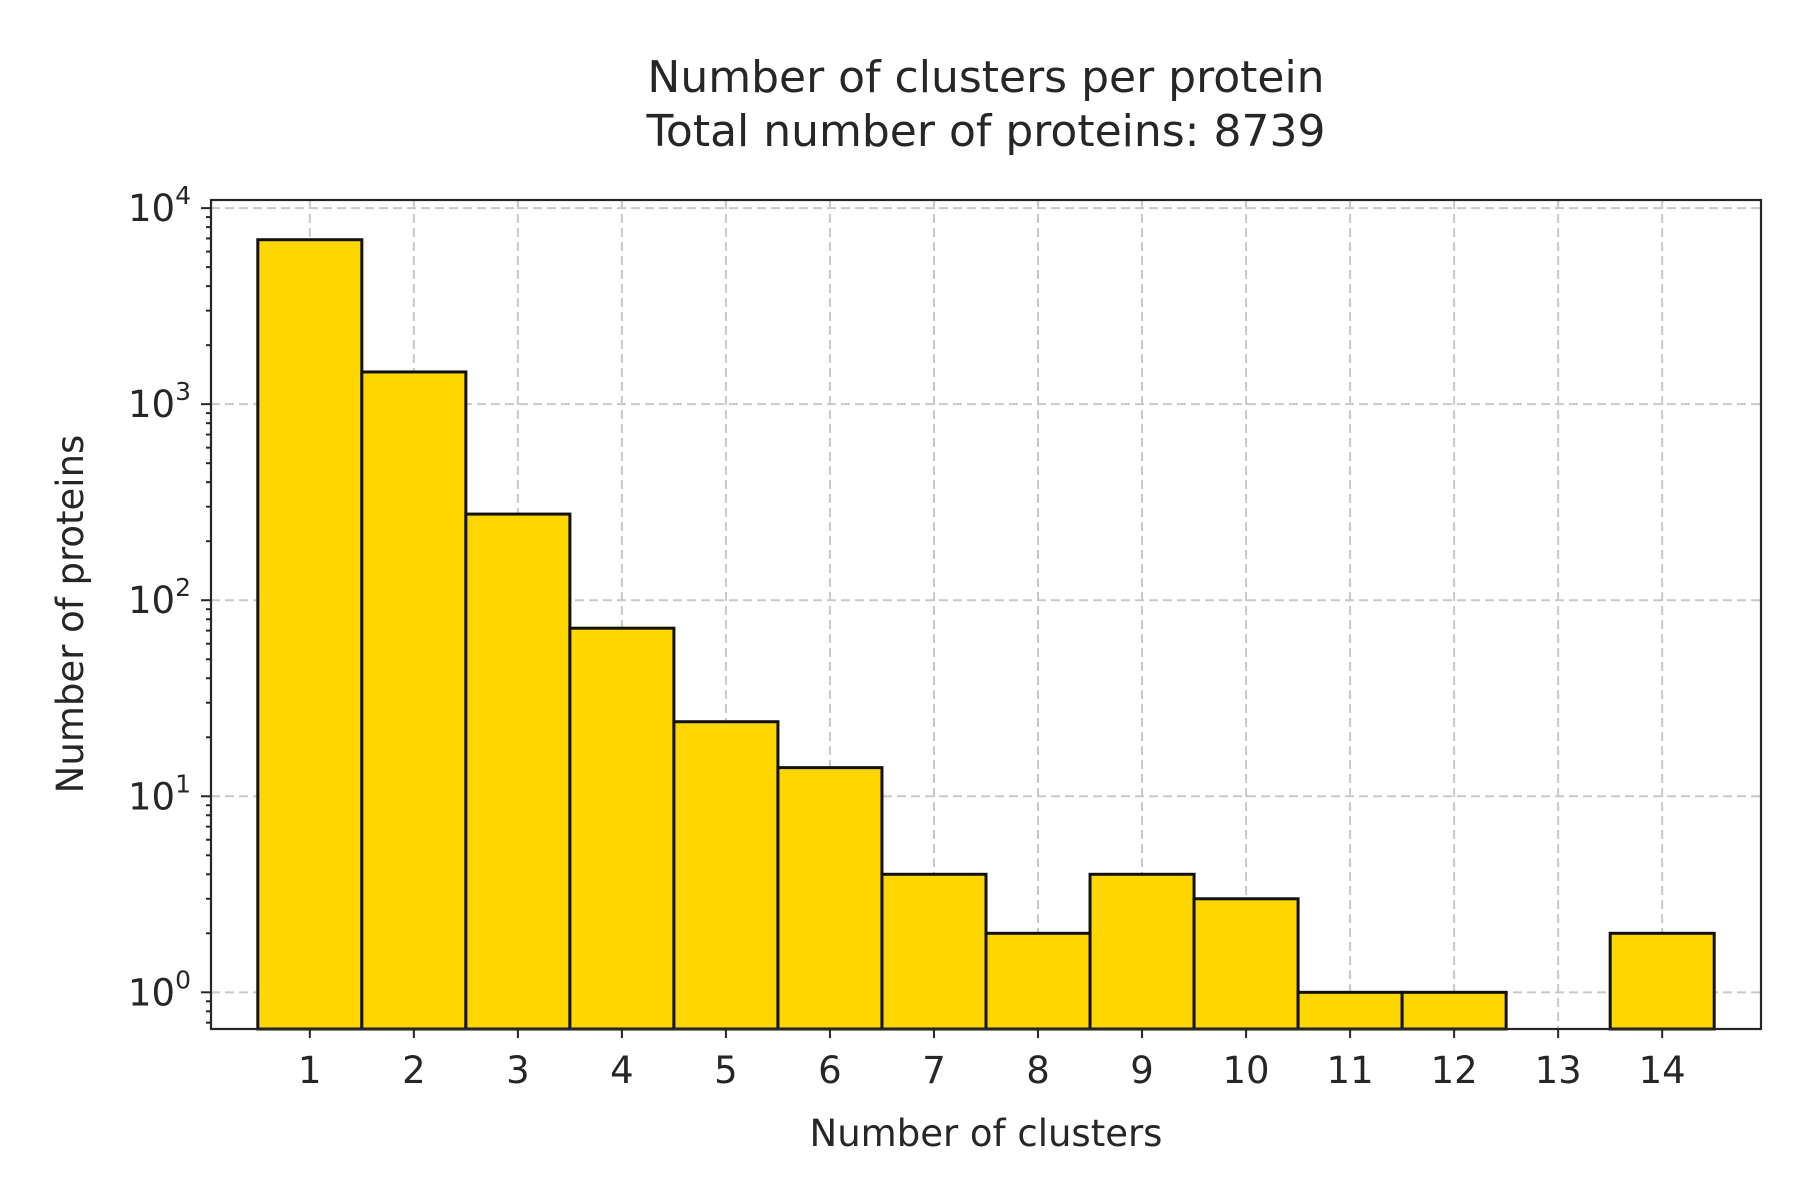 This screenshot has width=1800, height=1200. Describe the element at coordinates (414, 1070) in the screenshot. I see `x-tick-label: 2` at that location.